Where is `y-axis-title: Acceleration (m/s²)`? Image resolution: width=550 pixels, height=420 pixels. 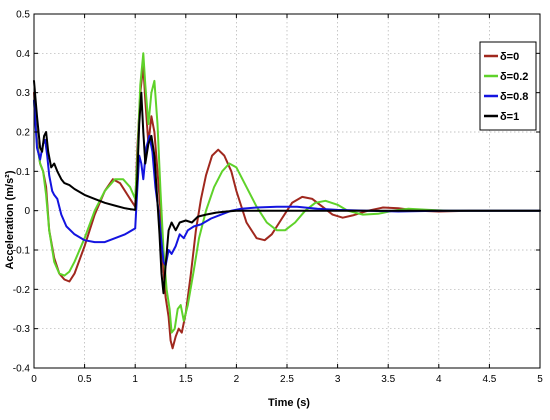 y-axis-title: Acceleration (m/s²) is located at coordinates (10, 219).